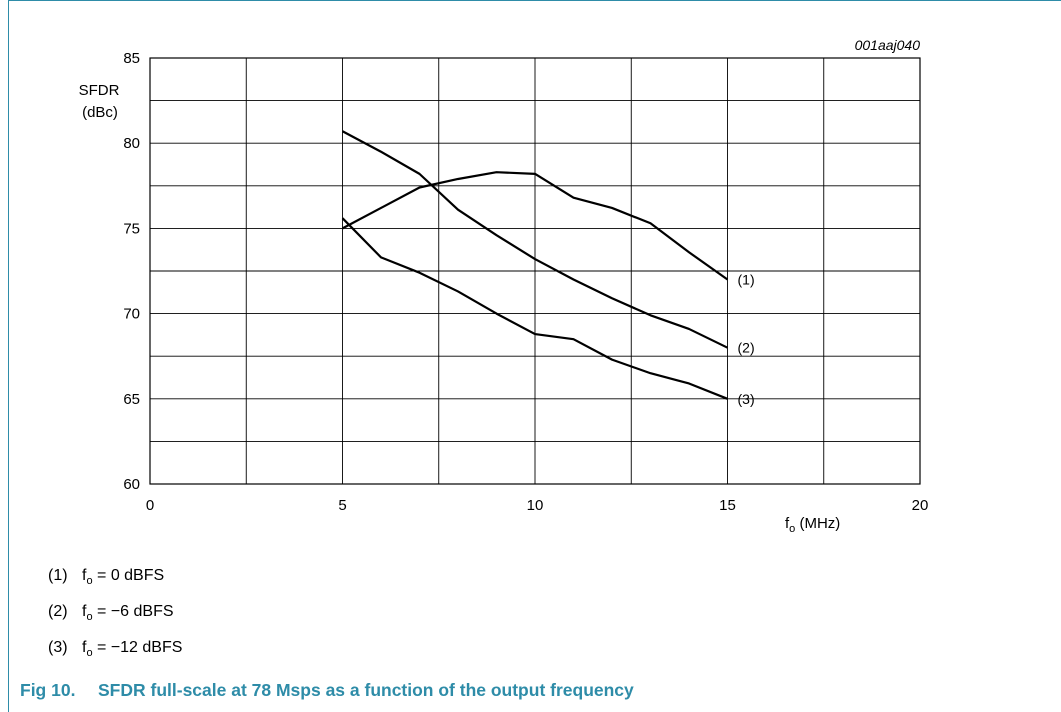 Image resolution: width=1061 pixels, height=712 pixels. Describe the element at coordinates (727, 505) in the screenshot. I see `x-tick-label: 15` at that location.